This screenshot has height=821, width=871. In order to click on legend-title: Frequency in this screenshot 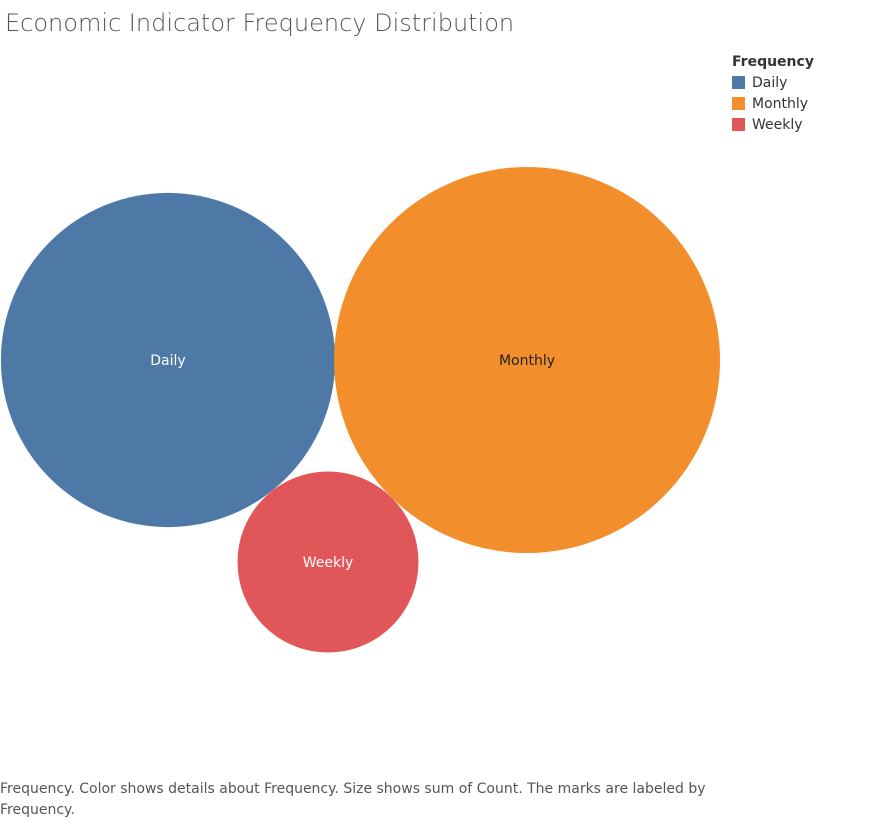, I will do `click(773, 62)`.